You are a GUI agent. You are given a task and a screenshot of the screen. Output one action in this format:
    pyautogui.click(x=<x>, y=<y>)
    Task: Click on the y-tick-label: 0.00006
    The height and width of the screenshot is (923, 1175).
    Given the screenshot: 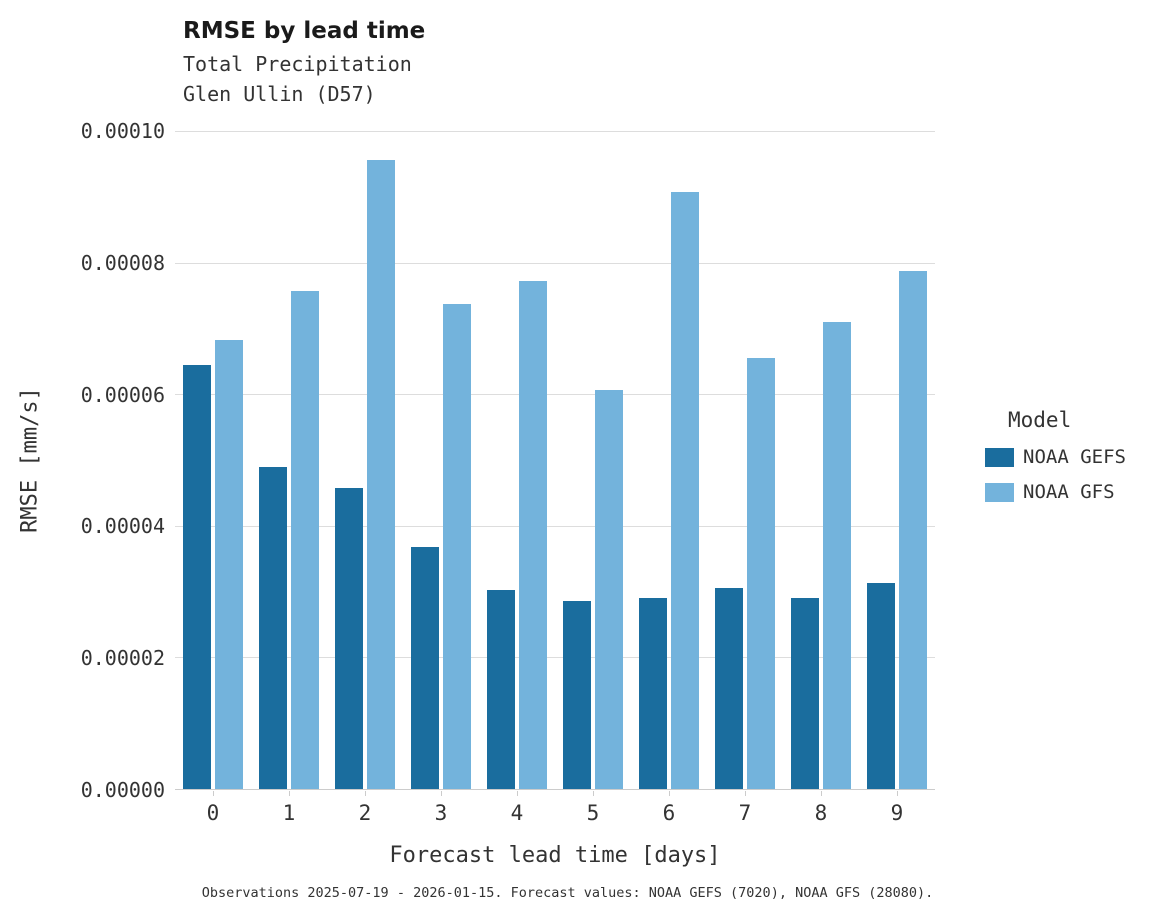 What is the action you would take?
    pyautogui.click(x=122, y=394)
    